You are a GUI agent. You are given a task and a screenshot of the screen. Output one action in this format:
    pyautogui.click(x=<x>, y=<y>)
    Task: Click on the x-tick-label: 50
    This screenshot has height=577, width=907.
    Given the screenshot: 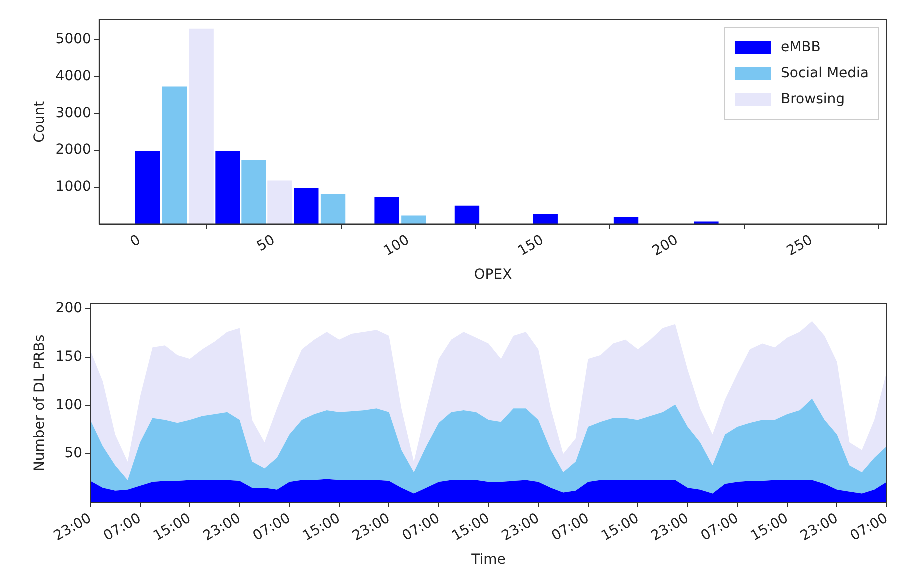 What is the action you would take?
    pyautogui.click(x=266, y=244)
    